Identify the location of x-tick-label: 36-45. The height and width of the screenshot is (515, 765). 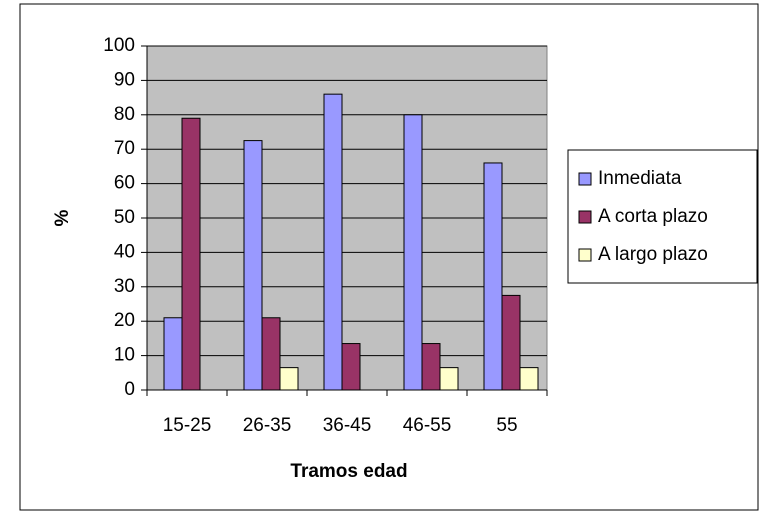
(347, 425).